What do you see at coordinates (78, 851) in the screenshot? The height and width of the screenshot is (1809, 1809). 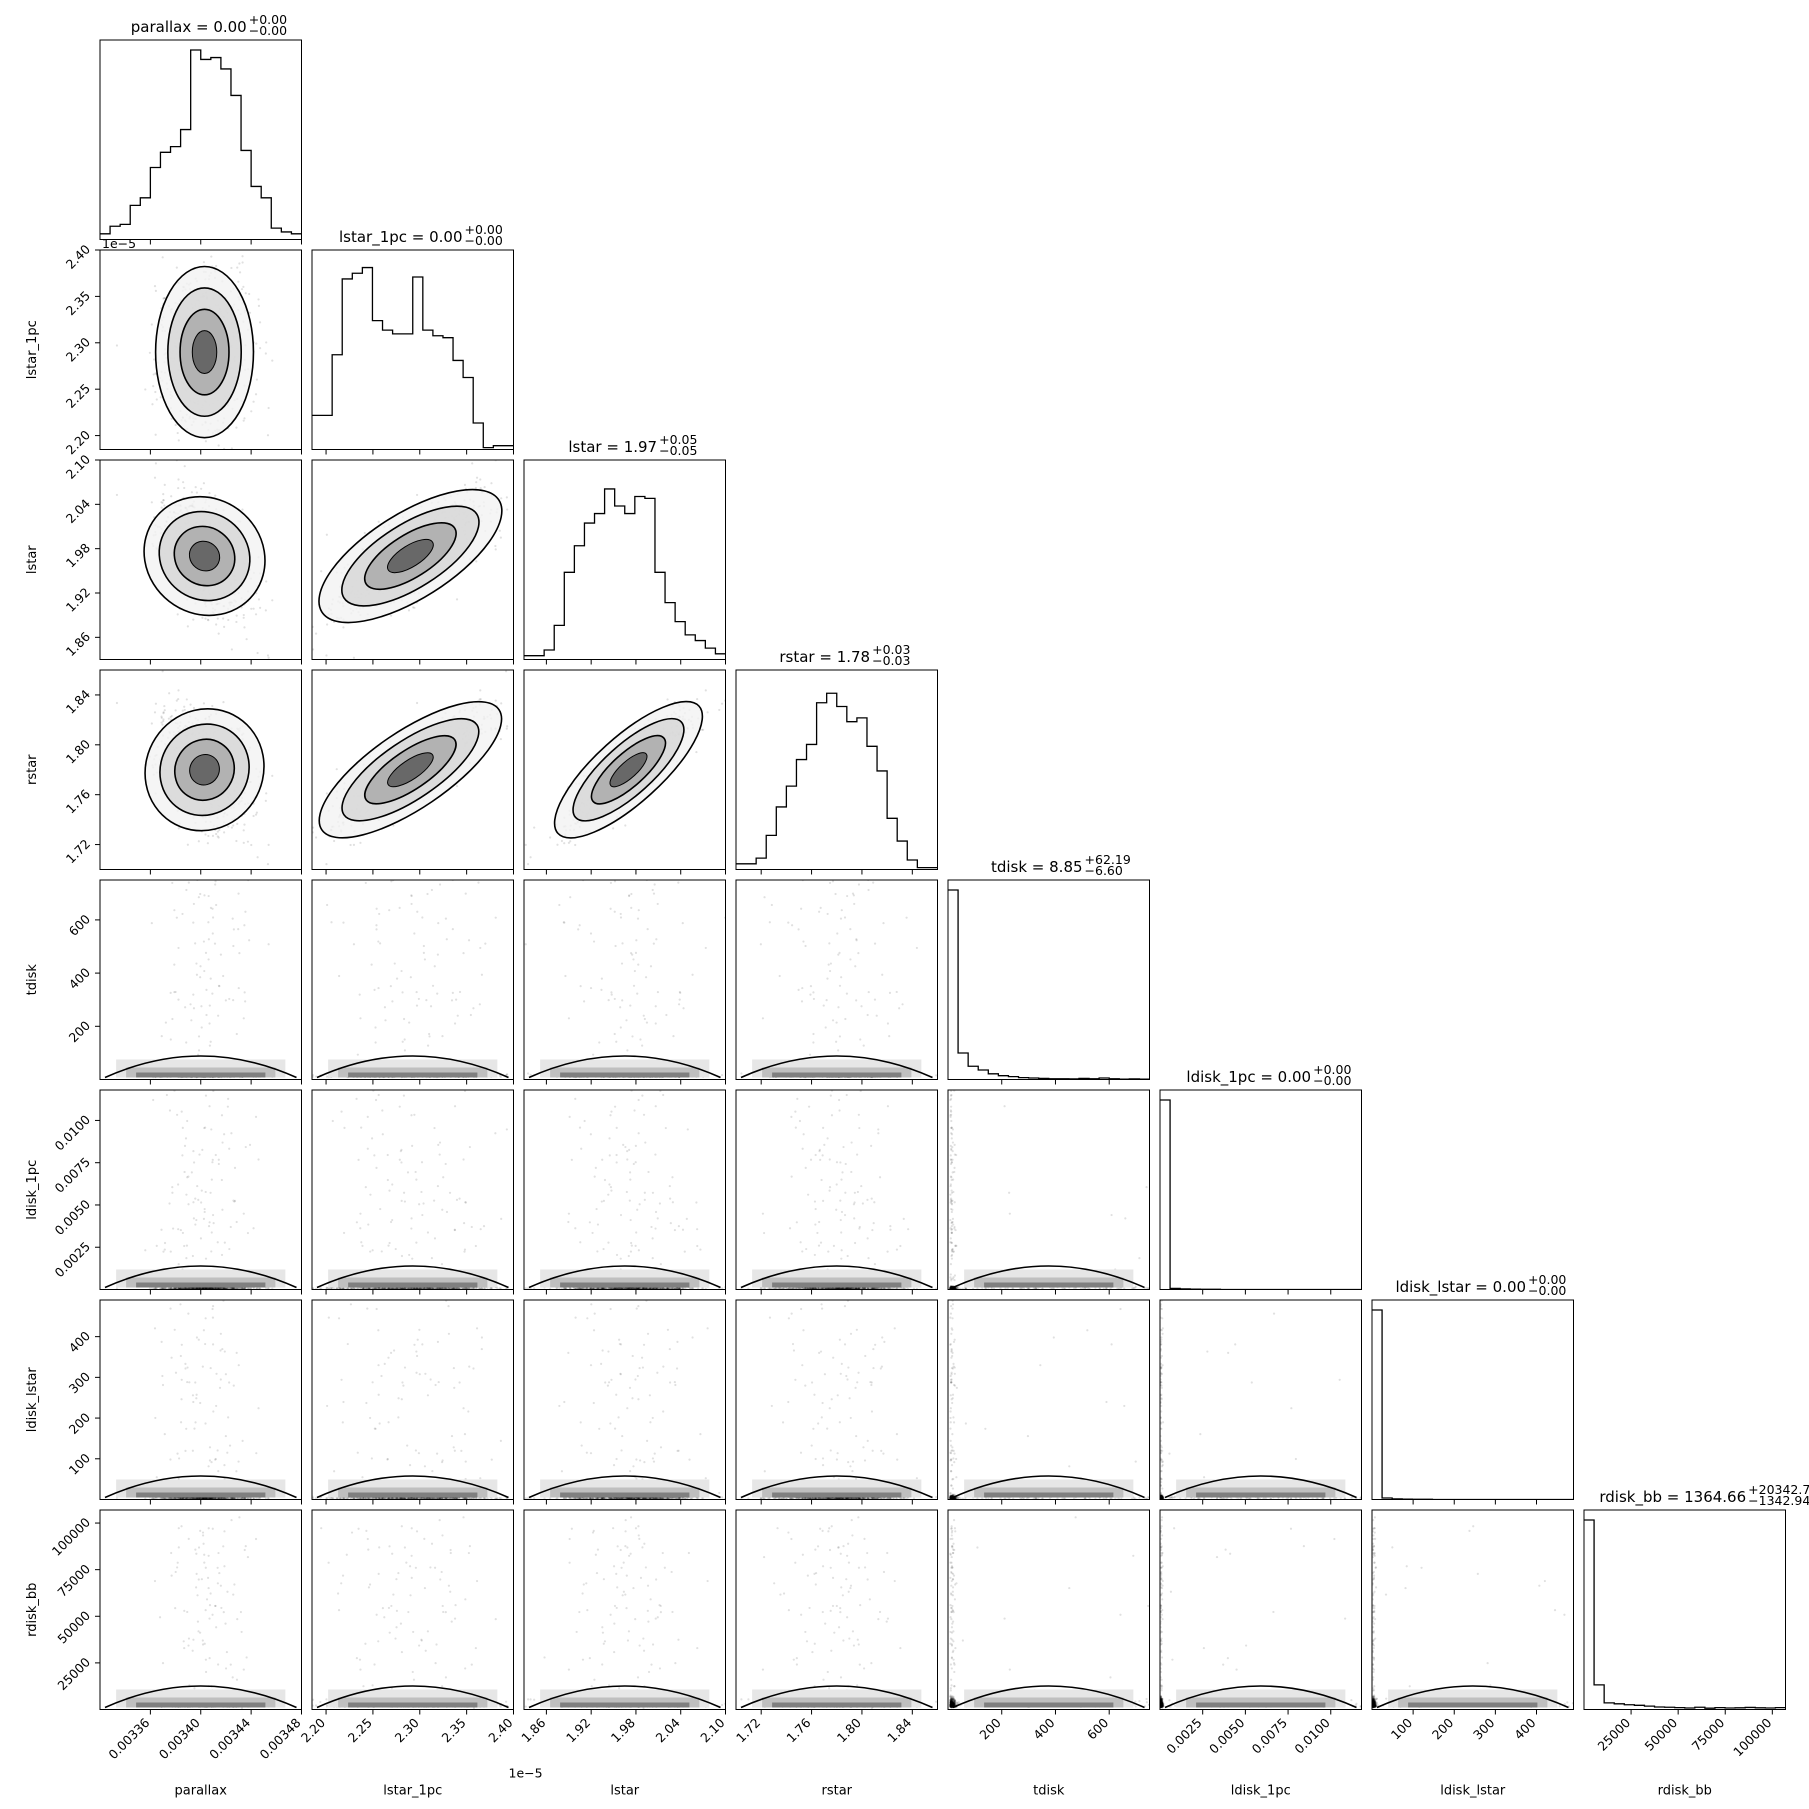 I see `y-tick-label: 1.72` at bounding box center [78, 851].